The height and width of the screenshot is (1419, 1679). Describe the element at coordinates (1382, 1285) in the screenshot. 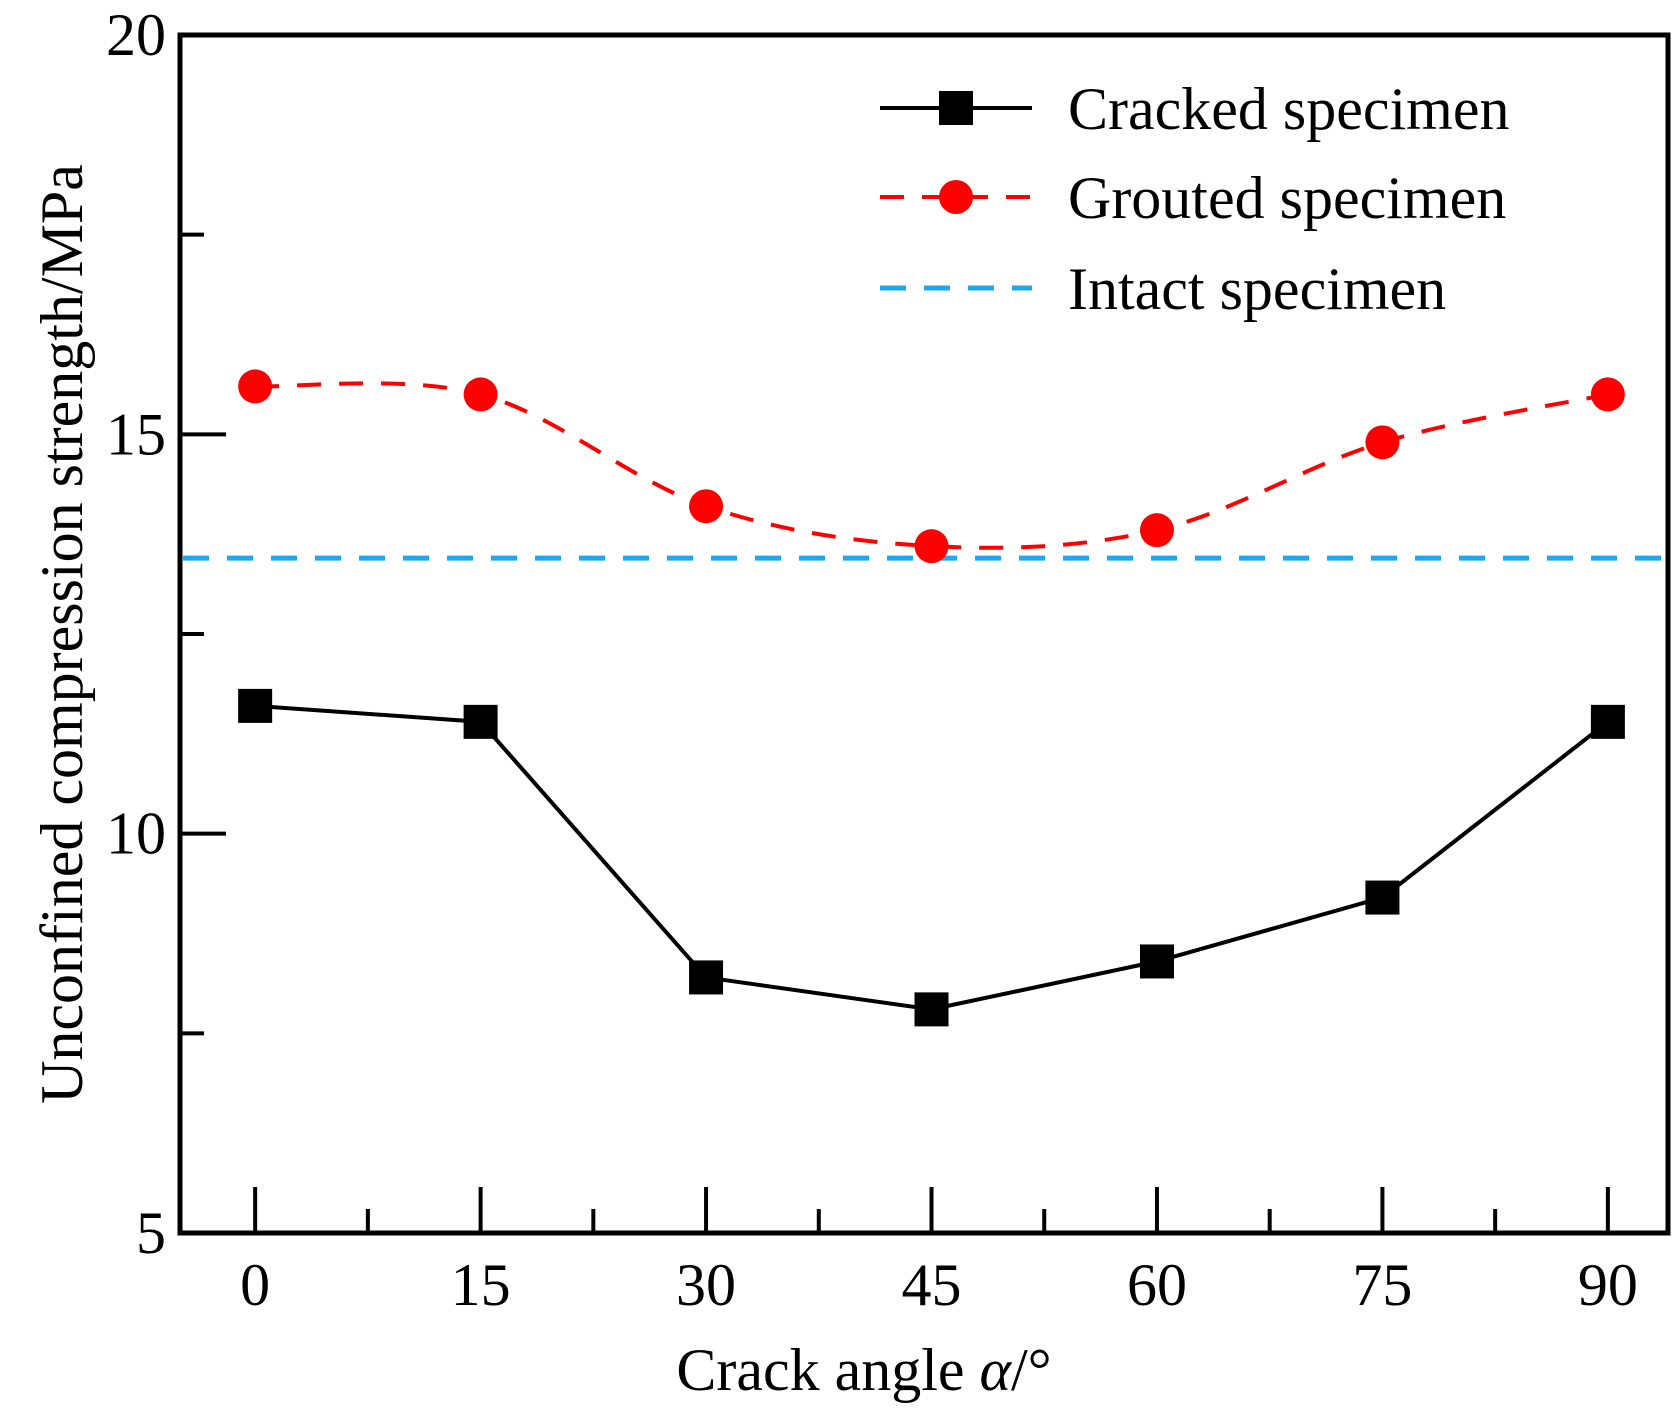

I see `x-tick-label: 75` at that location.